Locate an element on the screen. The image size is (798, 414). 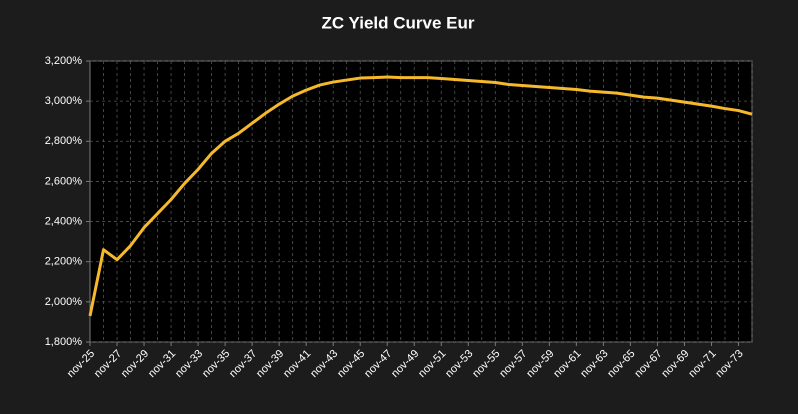
y-tick-label: 2,600% is located at coordinates (64, 181).